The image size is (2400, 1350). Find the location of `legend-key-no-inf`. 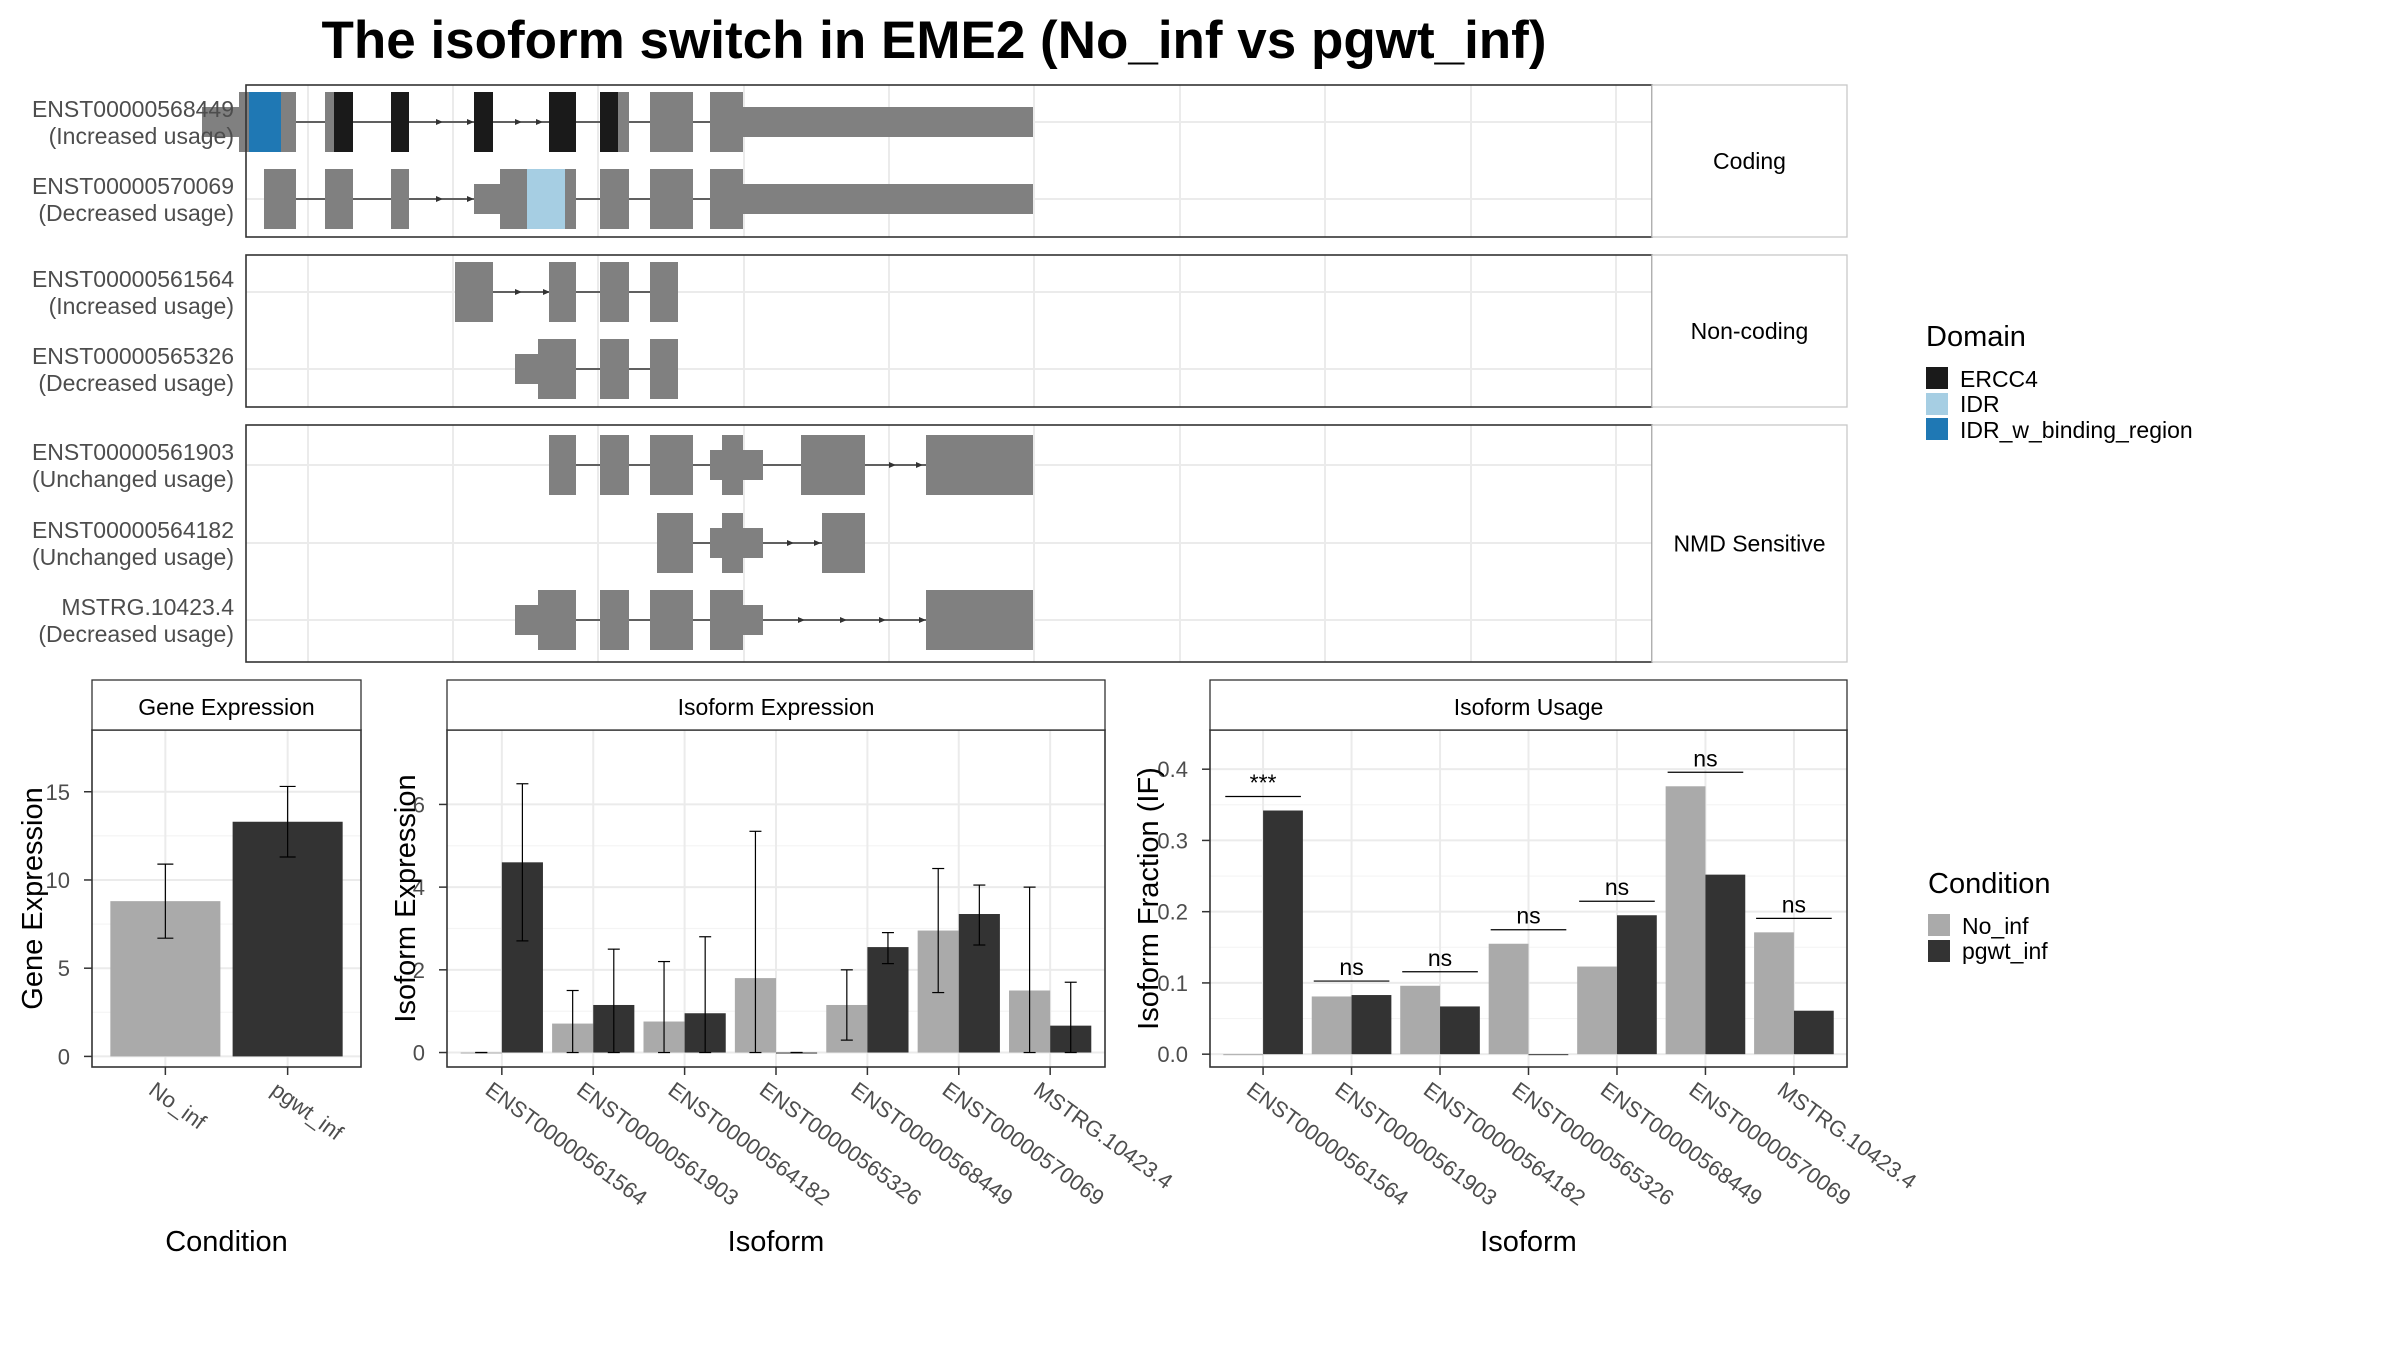

legend-key-no-inf is located at coordinates (1939, 925).